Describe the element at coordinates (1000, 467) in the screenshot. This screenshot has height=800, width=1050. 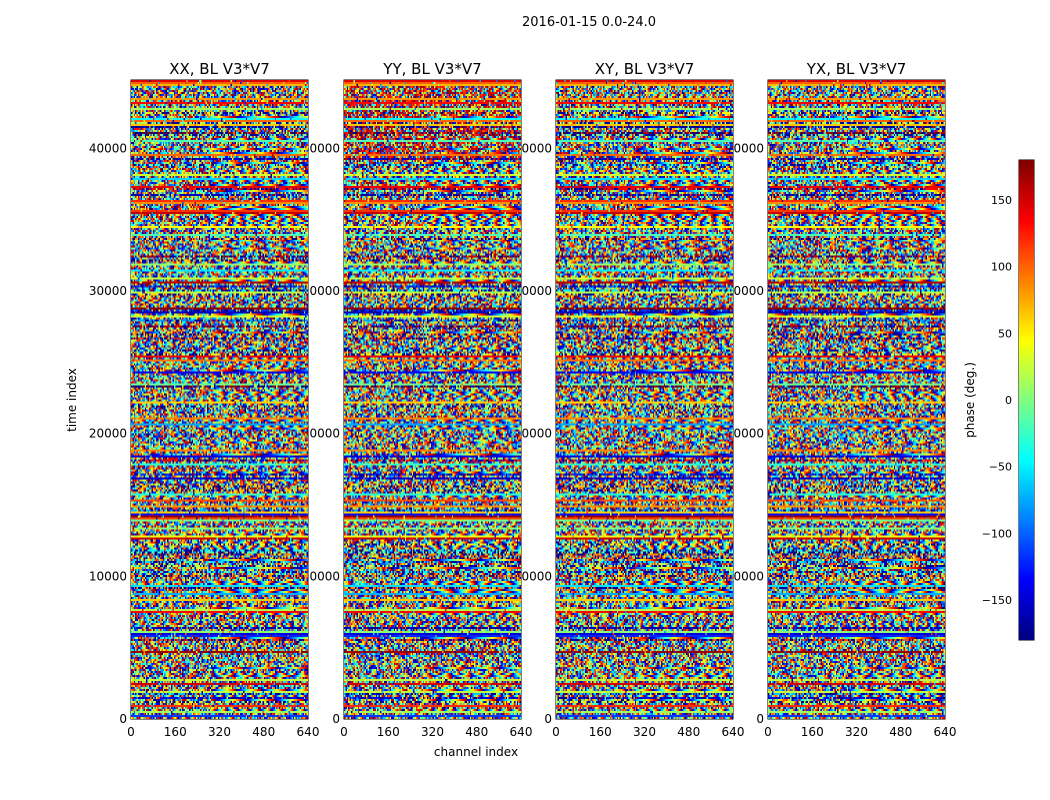
I see `colorbar-tick-label: −50` at that location.